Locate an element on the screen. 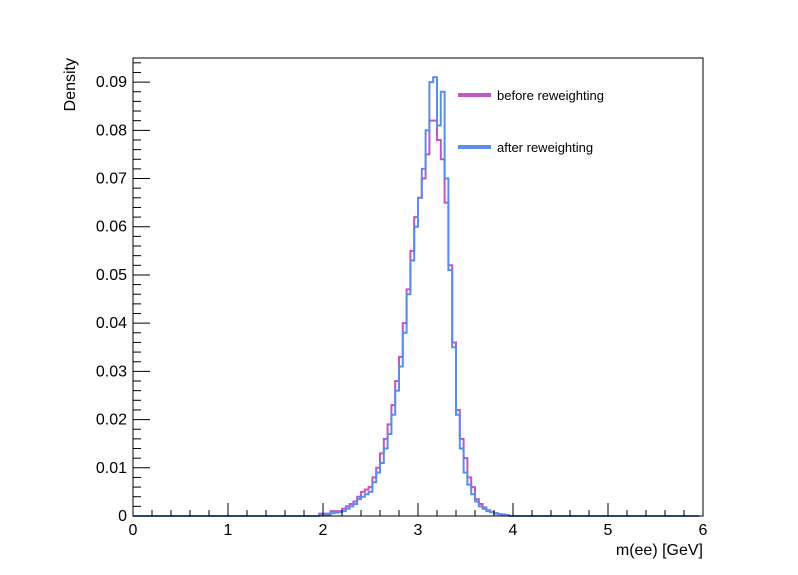 The image size is (798, 575). x-tick-label: 0 is located at coordinates (133, 530).